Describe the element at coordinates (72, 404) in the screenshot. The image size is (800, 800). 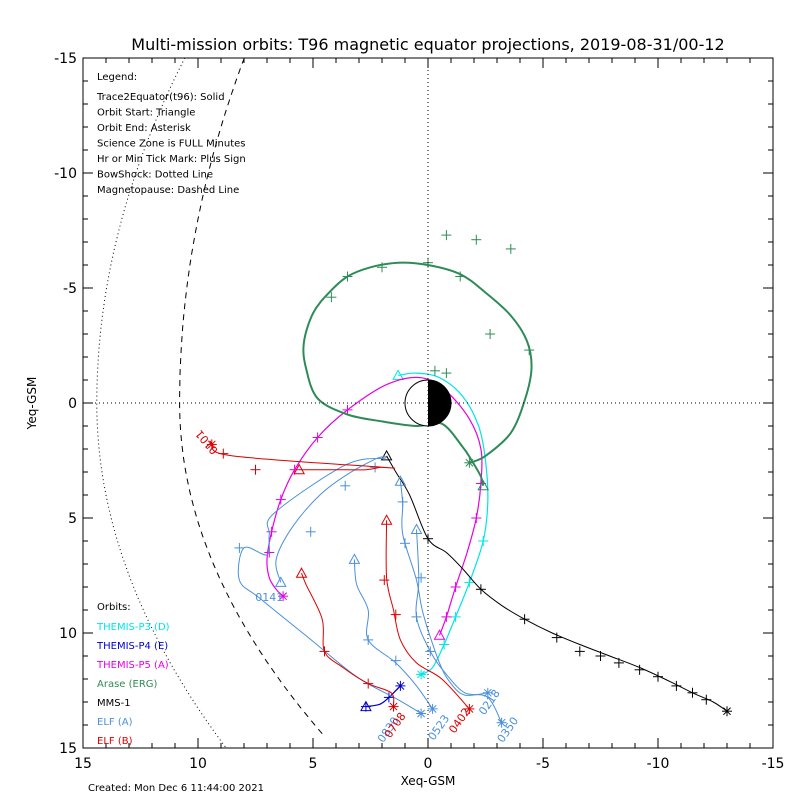
I see `y-tick-label: 0` at that location.